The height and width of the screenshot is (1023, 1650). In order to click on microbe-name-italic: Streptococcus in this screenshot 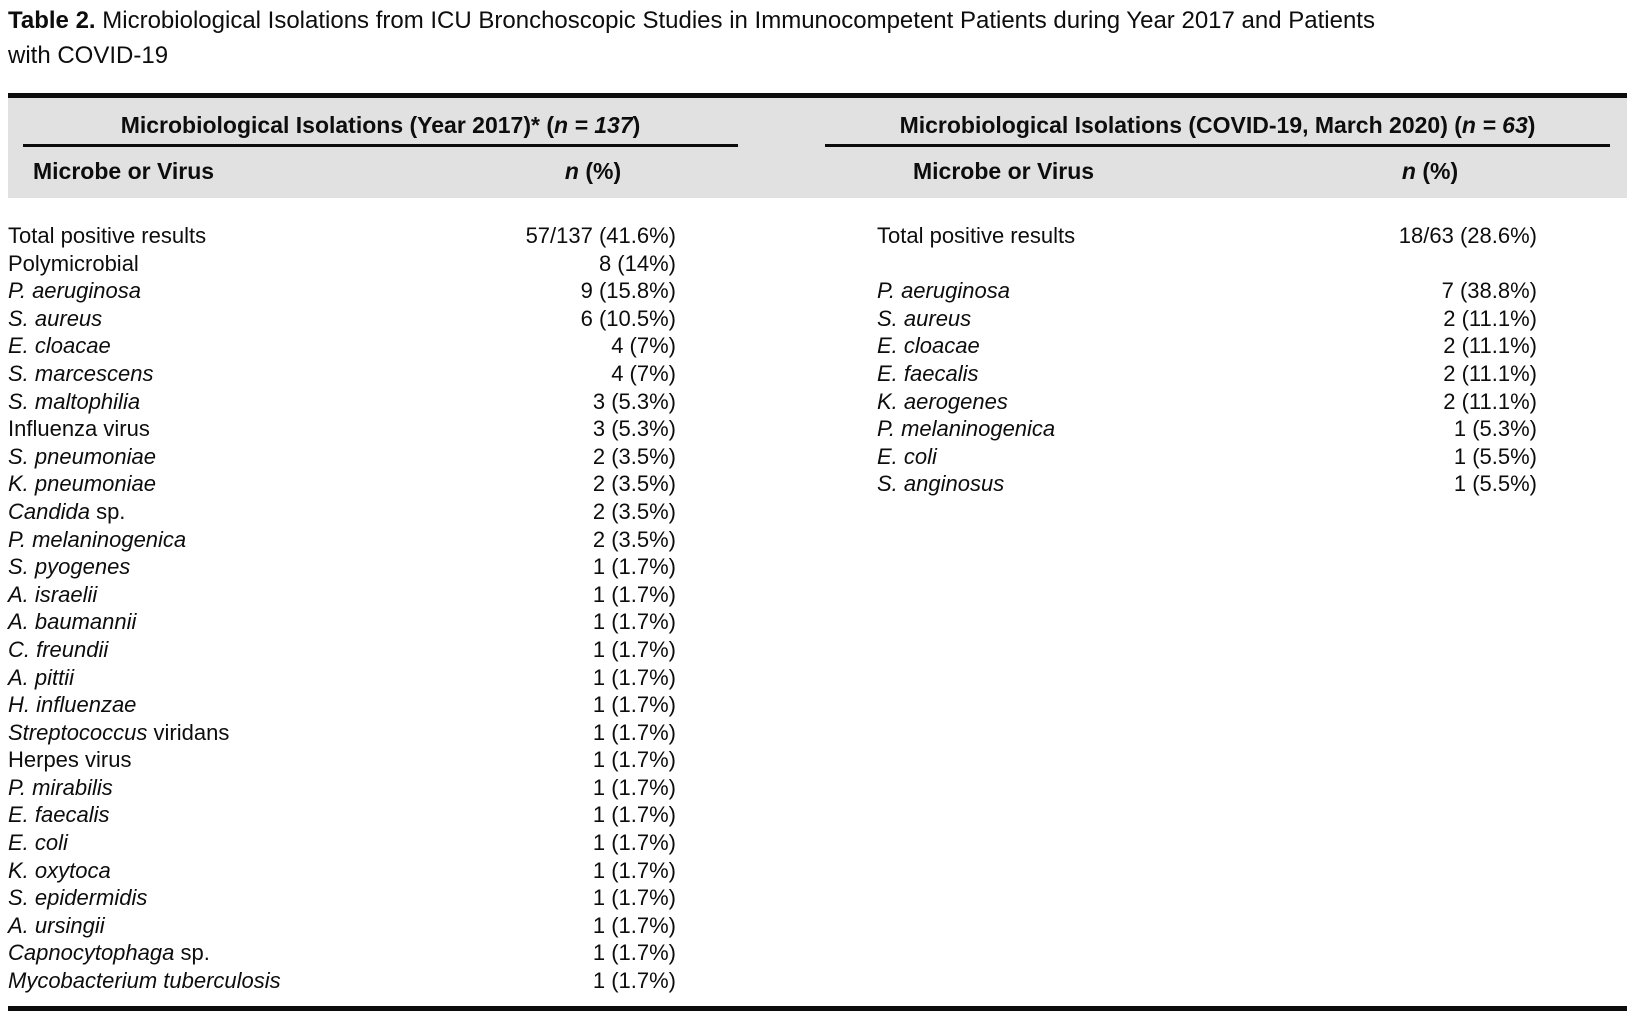, I will do `click(78, 732)`.